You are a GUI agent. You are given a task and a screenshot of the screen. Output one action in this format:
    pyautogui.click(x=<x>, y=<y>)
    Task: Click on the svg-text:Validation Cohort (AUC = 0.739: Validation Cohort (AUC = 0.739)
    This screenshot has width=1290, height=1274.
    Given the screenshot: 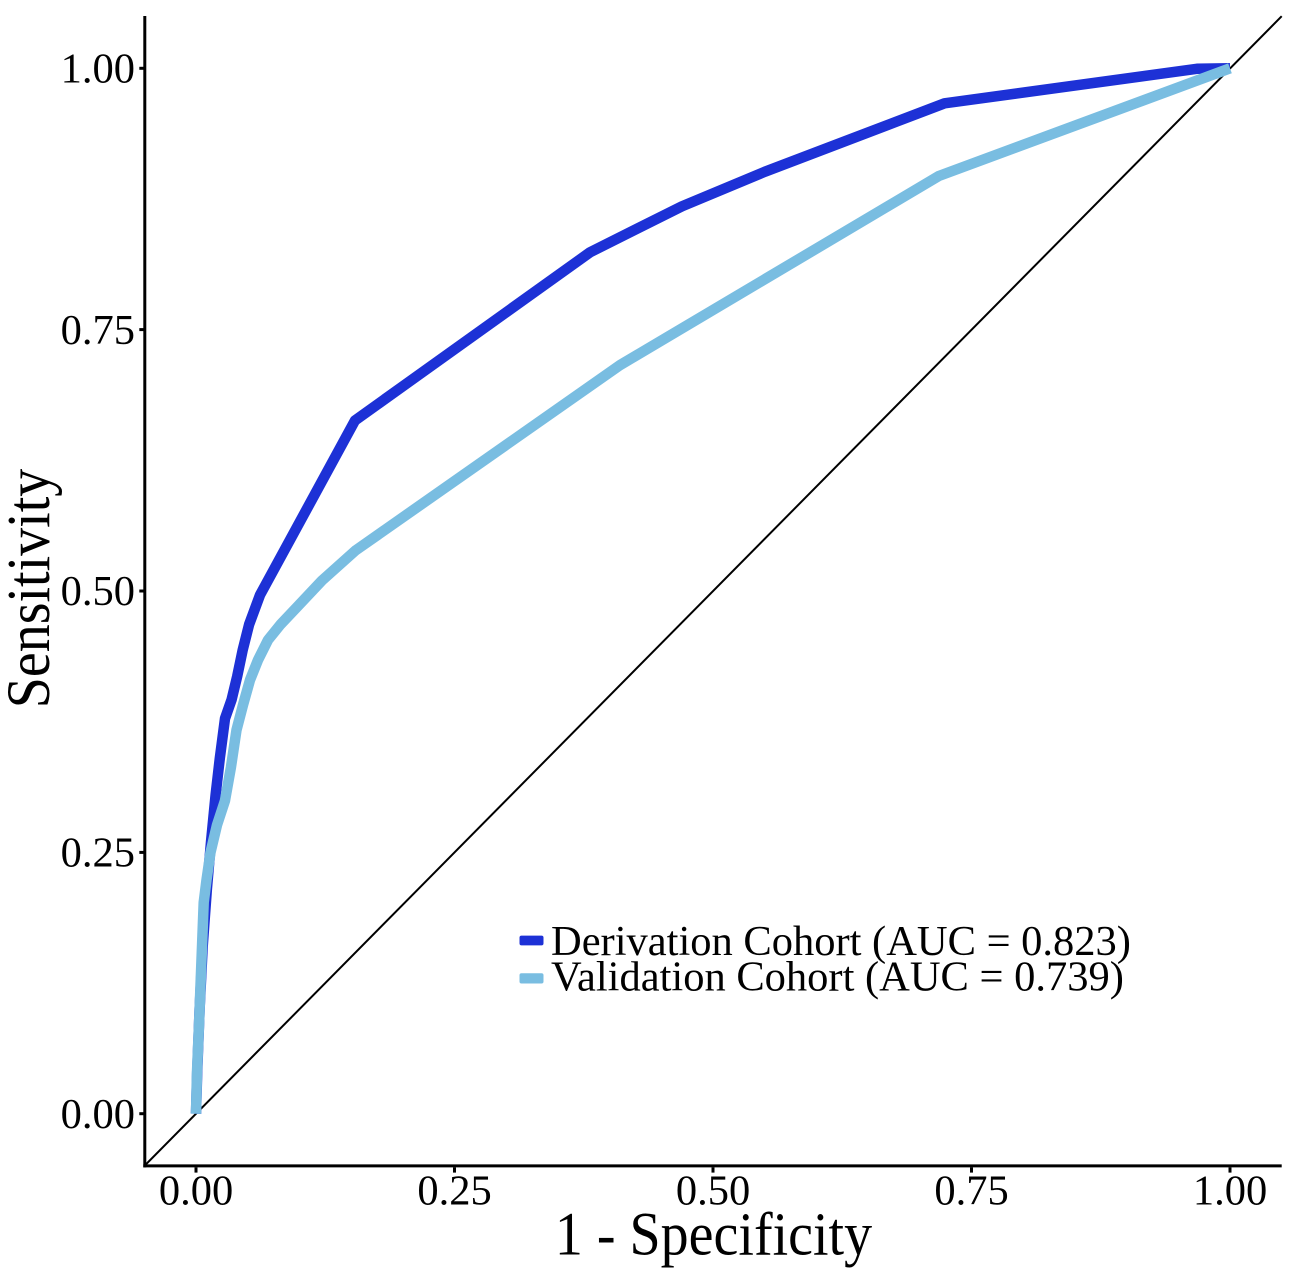 What is the action you would take?
    pyautogui.click(x=837, y=976)
    